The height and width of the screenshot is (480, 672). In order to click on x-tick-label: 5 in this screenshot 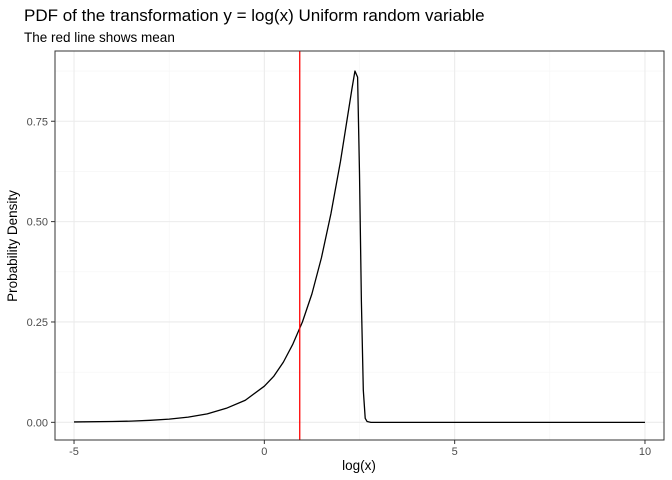, I will do `click(455, 452)`.